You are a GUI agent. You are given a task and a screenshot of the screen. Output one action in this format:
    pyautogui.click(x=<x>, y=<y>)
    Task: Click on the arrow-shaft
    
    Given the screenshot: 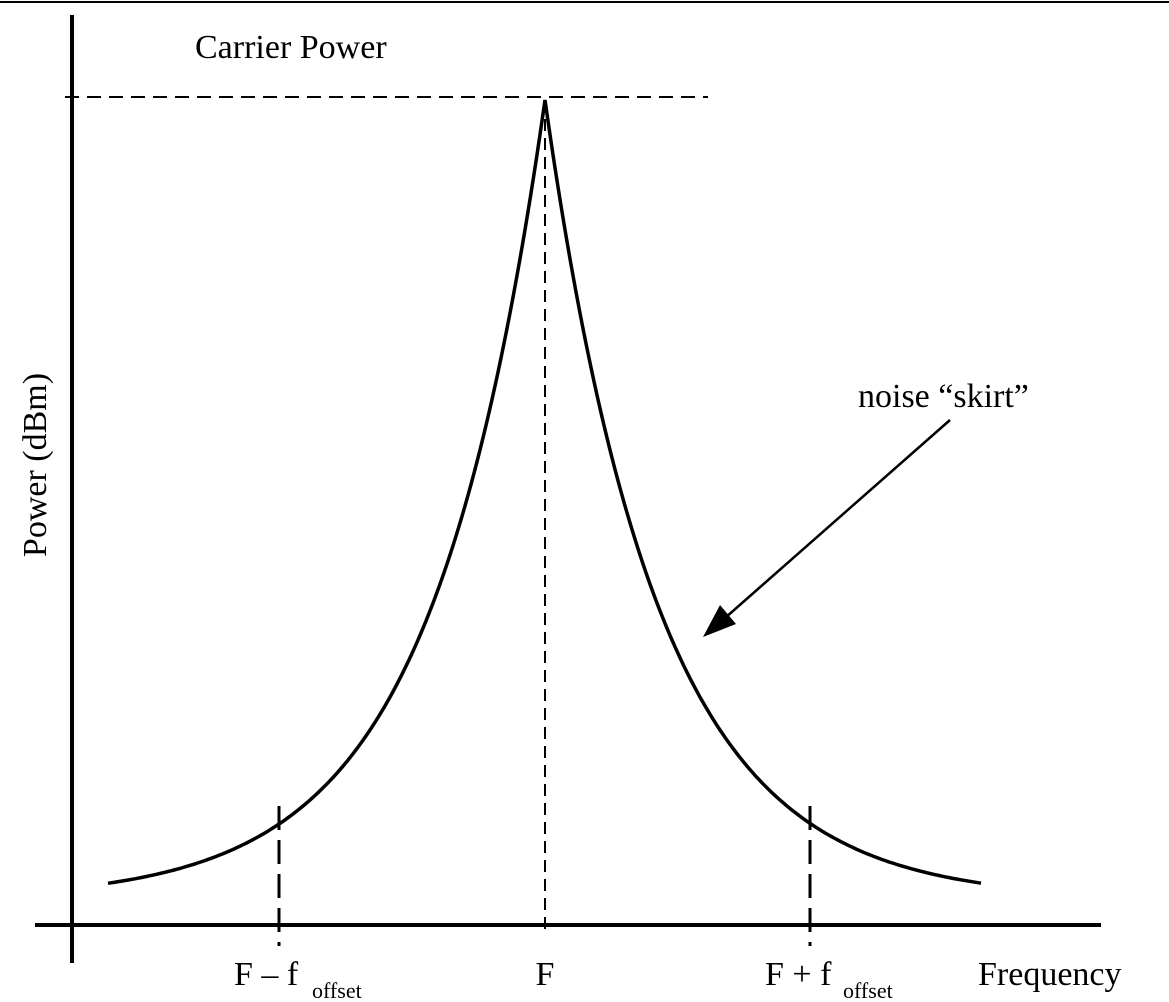 What is the action you would take?
    pyautogui.click(x=837, y=519)
    